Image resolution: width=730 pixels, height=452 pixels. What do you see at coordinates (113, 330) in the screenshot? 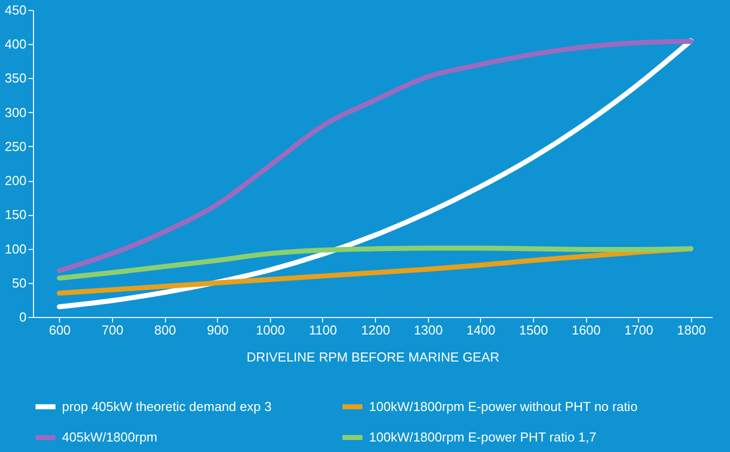
I see `x-tick-label: 700` at bounding box center [113, 330].